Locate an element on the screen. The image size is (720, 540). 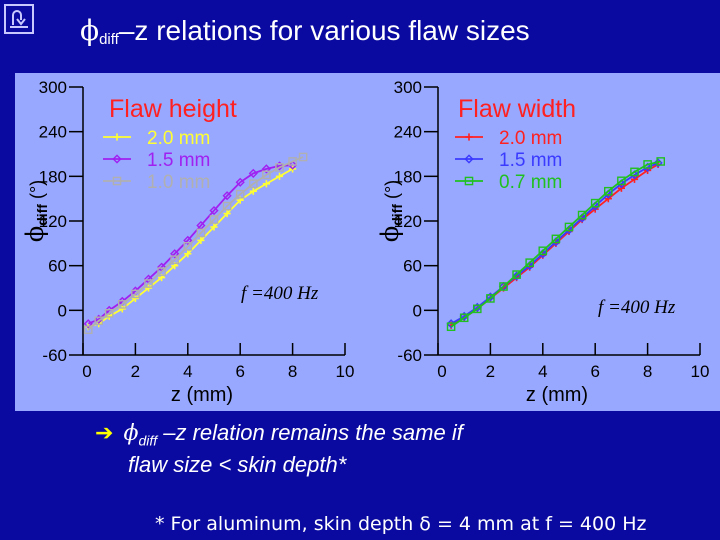
title-rest: –z relations for various flaw sizes is located at coordinates (324, 30).